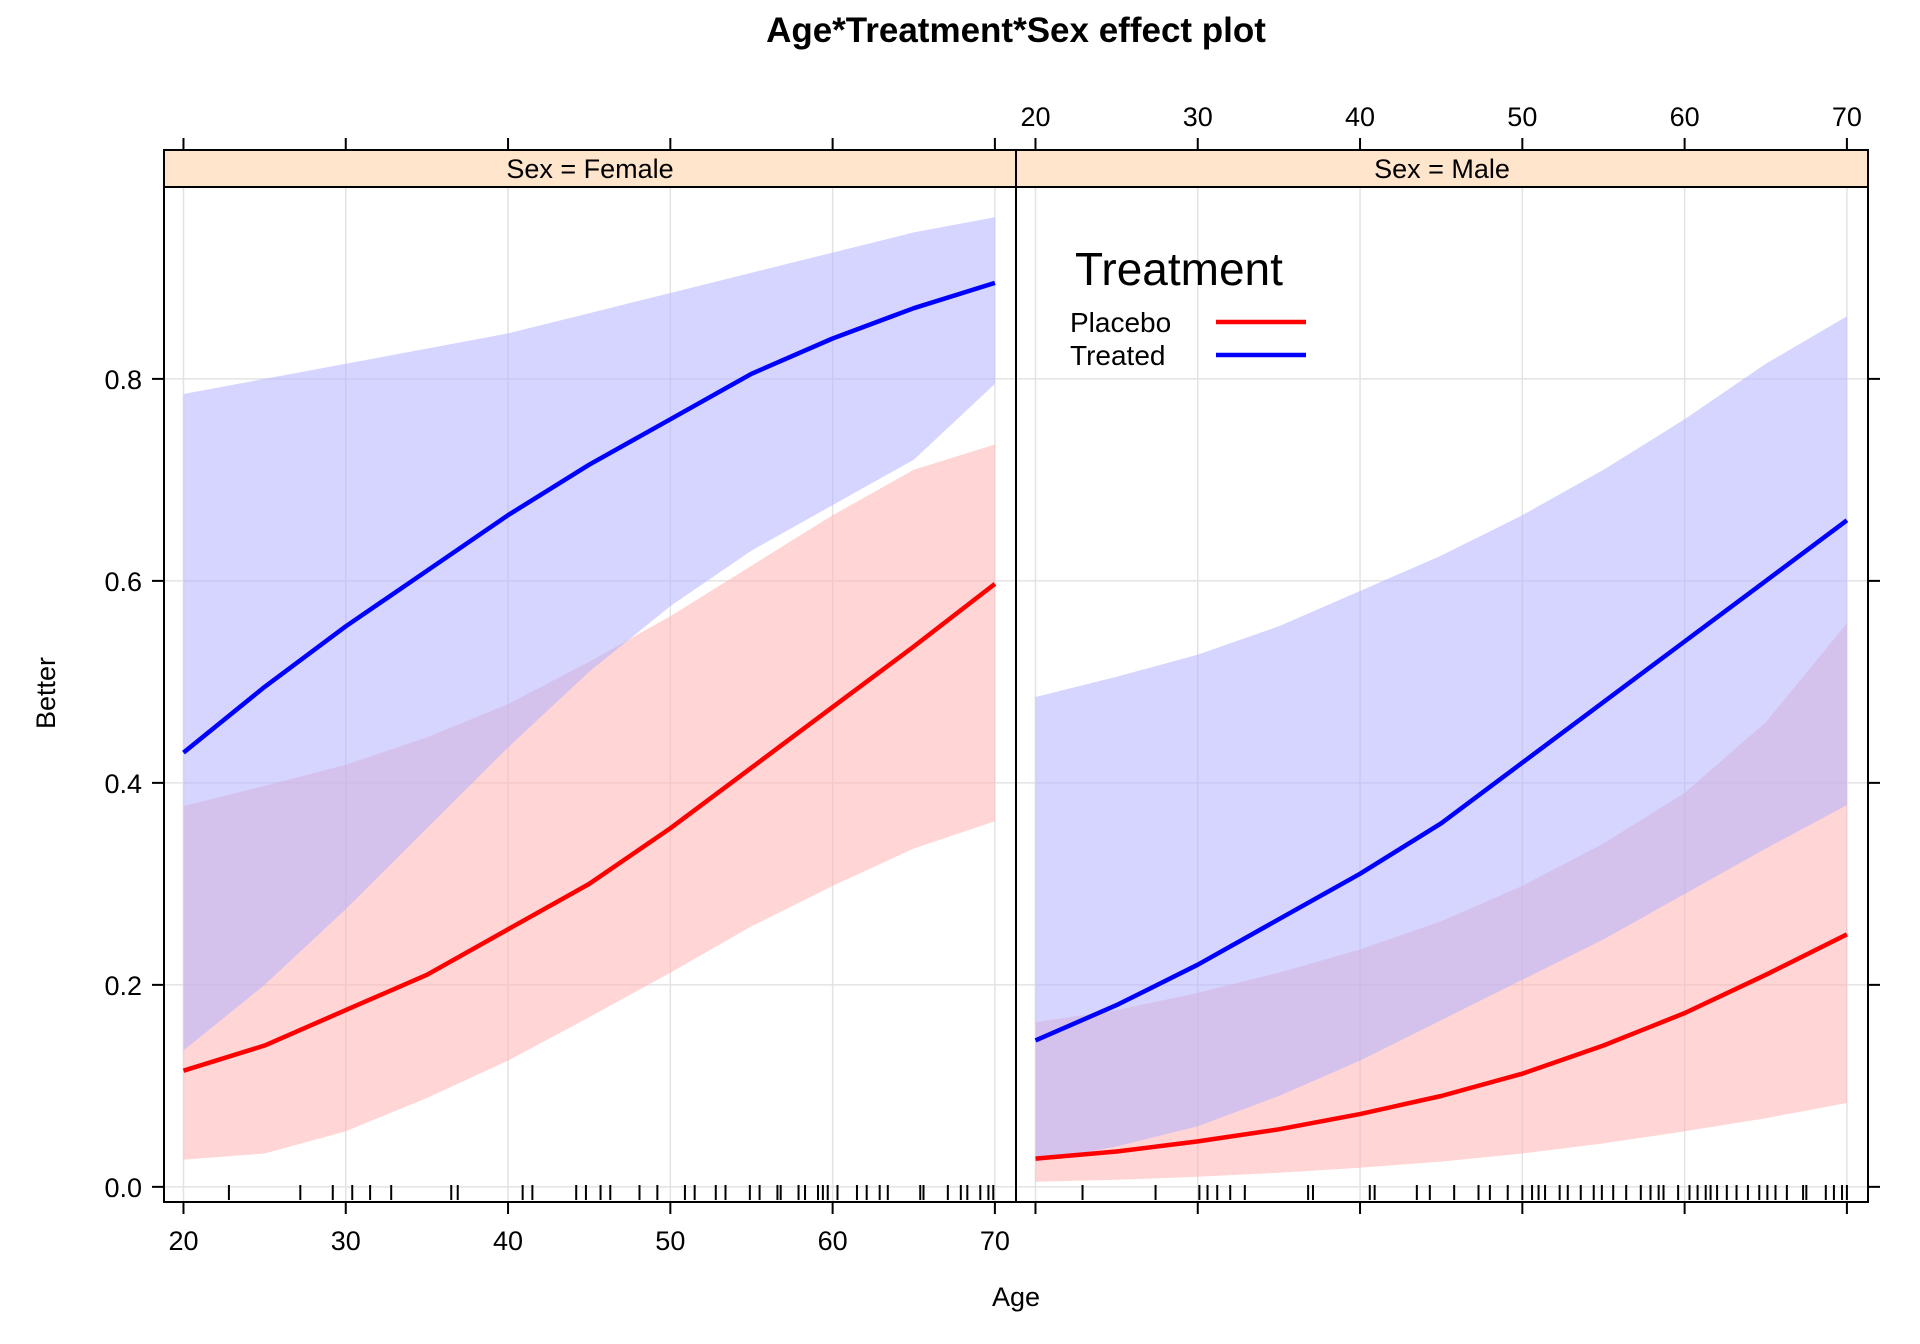  I want to click on effect-line-placebo, so click(1441, 1046).